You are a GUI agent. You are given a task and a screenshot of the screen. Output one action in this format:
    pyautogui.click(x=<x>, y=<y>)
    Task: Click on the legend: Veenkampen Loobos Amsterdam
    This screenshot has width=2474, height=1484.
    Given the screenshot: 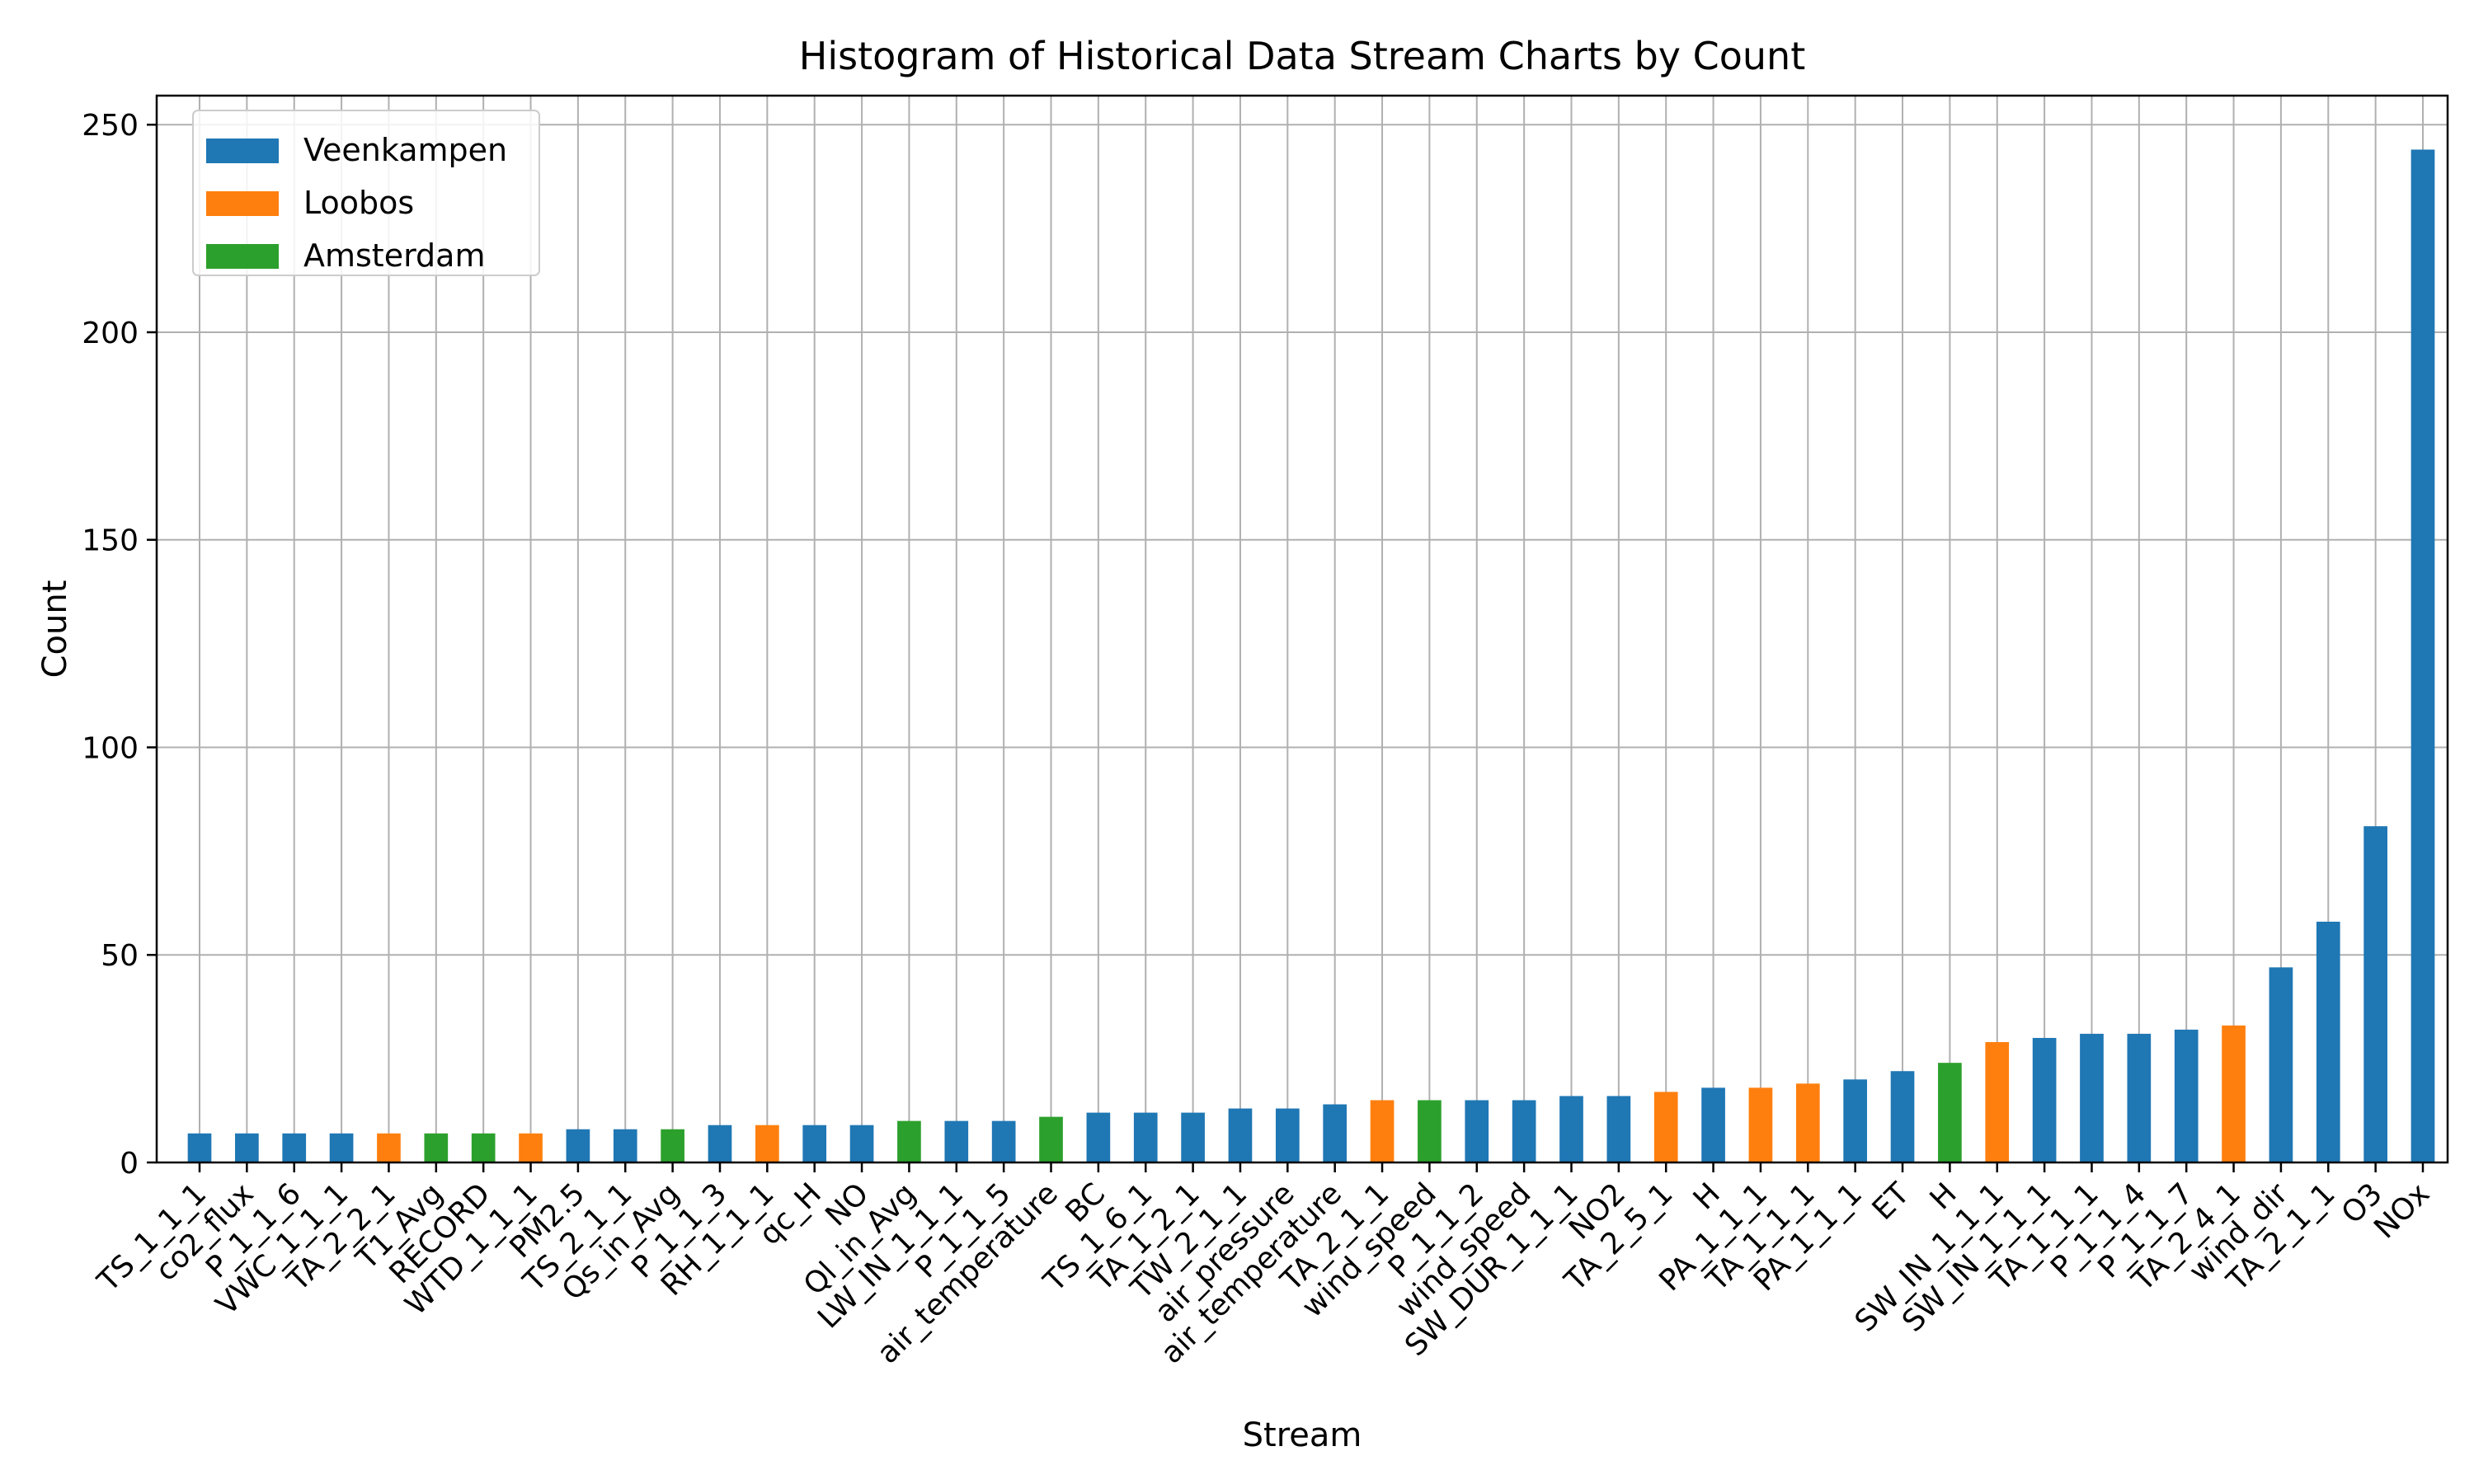 What is the action you would take?
    pyautogui.click(x=366, y=193)
    